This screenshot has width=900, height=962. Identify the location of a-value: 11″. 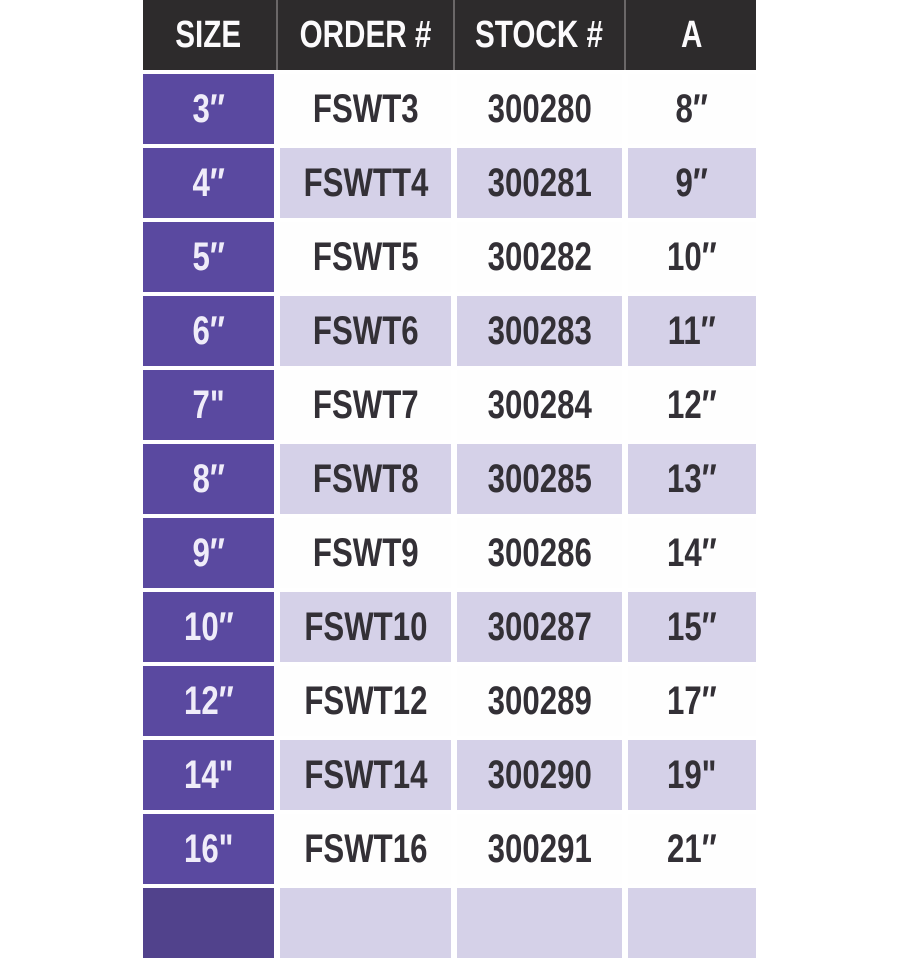
(692, 330).